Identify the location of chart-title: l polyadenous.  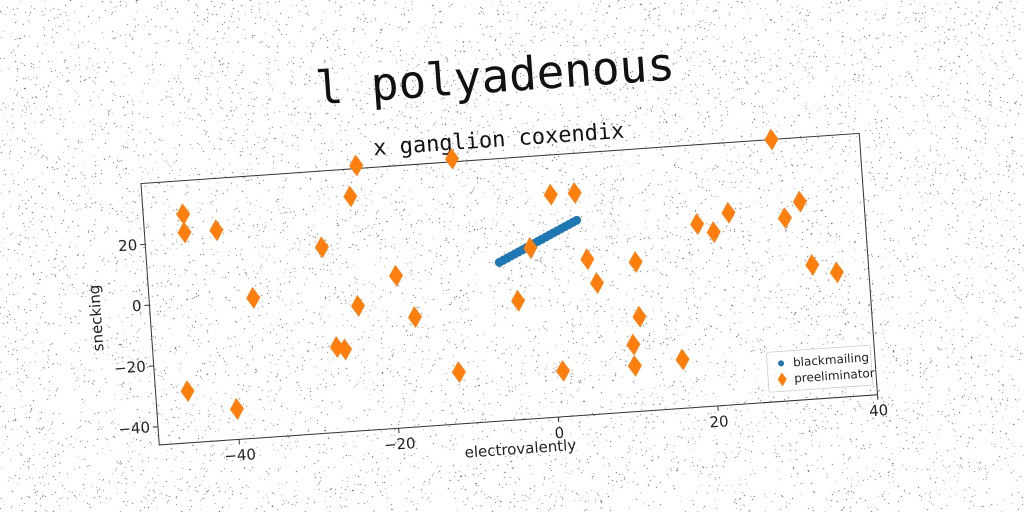
(495, 76).